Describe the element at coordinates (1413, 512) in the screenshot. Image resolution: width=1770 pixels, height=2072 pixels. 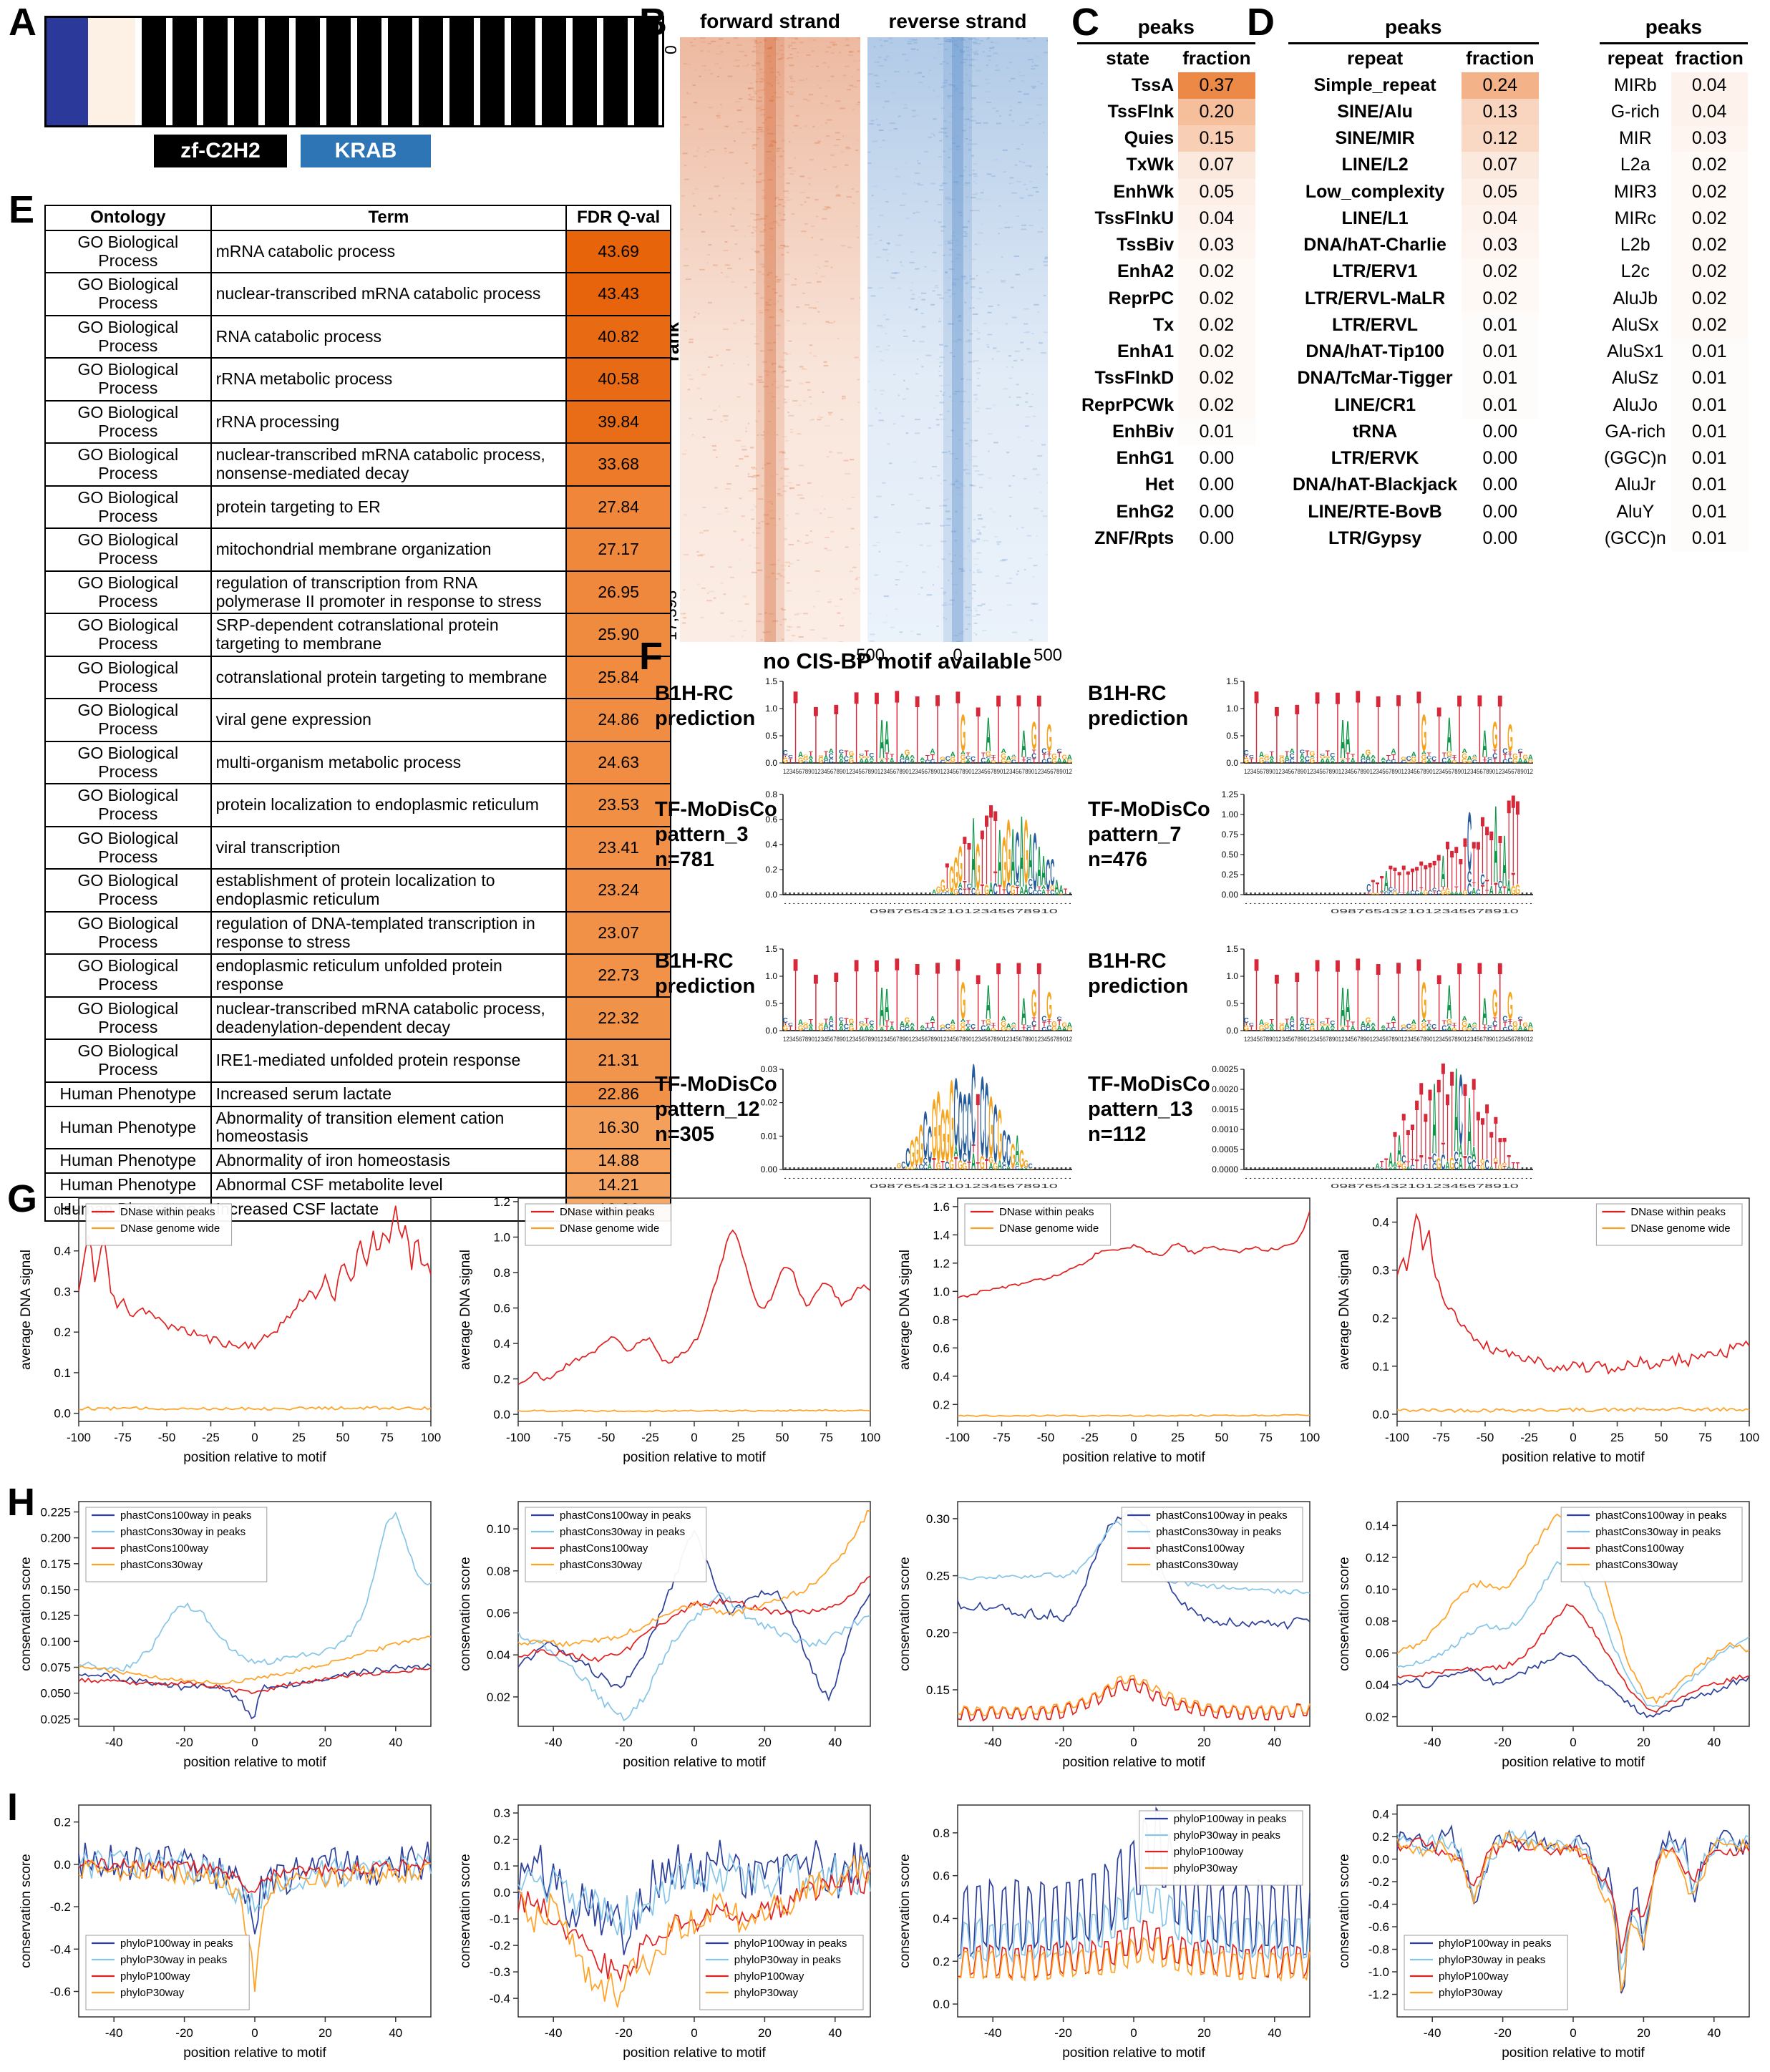
I see `table-row: LINE/RTE-BovB 0.00` at that location.